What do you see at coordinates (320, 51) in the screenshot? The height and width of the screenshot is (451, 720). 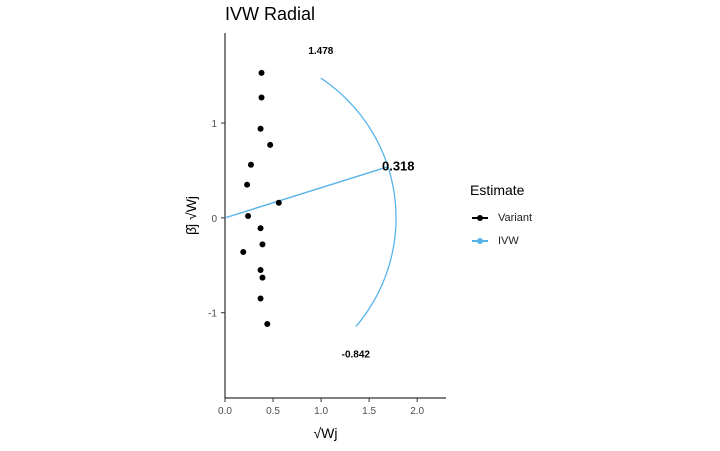 I see `arc-upper-label: 1.478` at bounding box center [320, 51].